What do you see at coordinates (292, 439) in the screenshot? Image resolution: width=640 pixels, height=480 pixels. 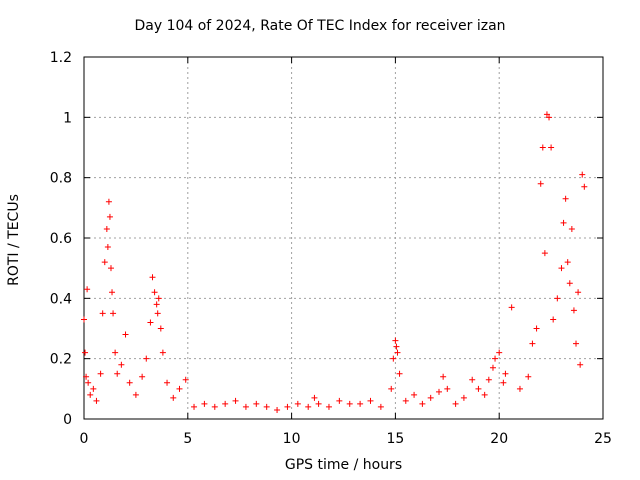 I see `x-tick-label: 10` at bounding box center [292, 439].